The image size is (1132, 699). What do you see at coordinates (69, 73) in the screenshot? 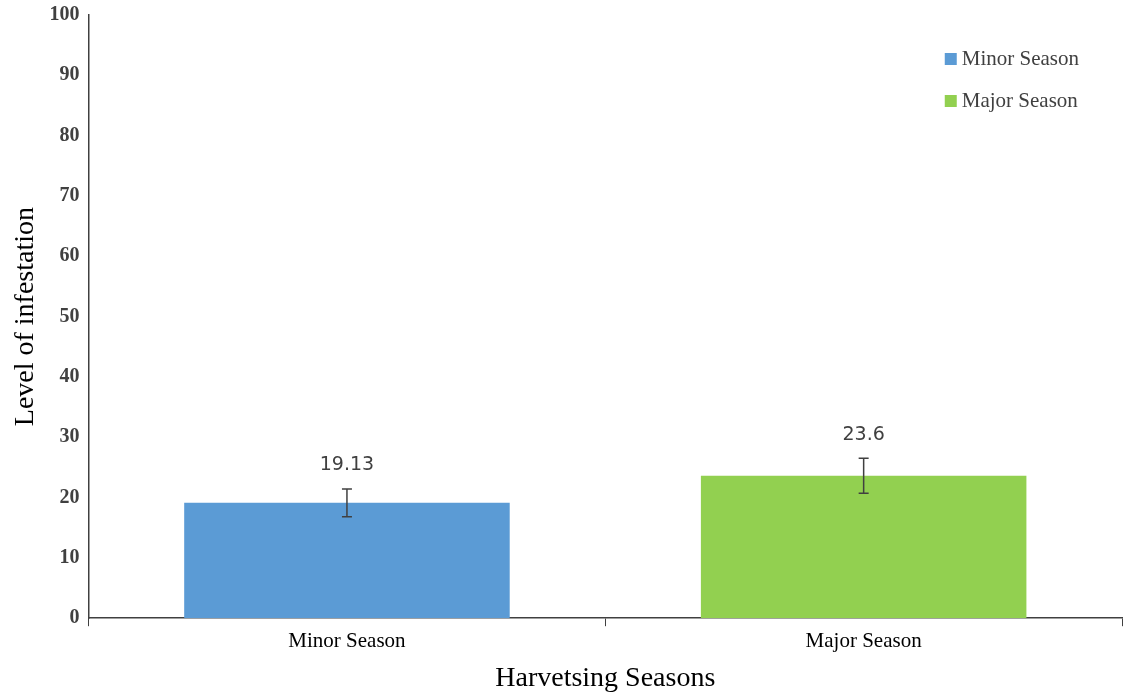
I see `y-tick-label: 90` at bounding box center [69, 73].